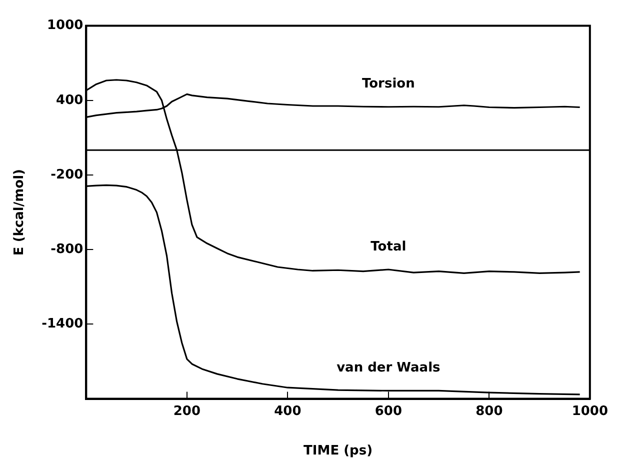  What do you see at coordinates (388, 84) in the screenshot?
I see `series-label: Torsion` at bounding box center [388, 84].